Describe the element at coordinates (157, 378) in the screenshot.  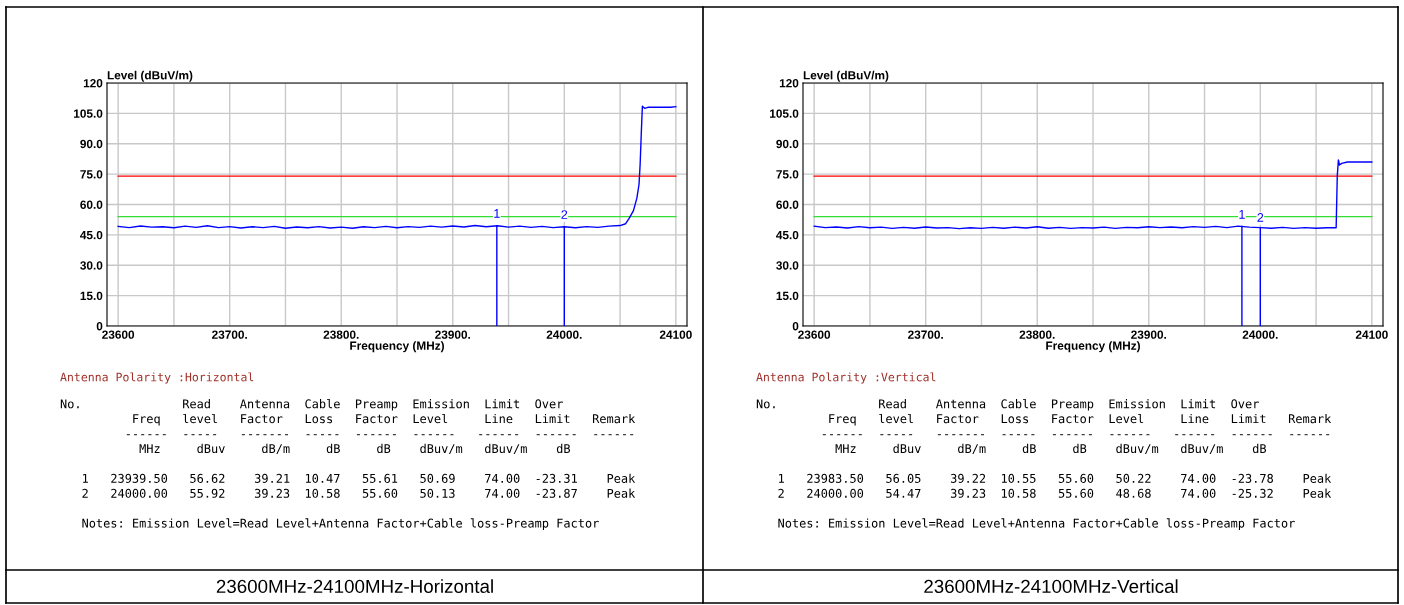
I see `text: Antenna Polarity :Horizontal` at that location.